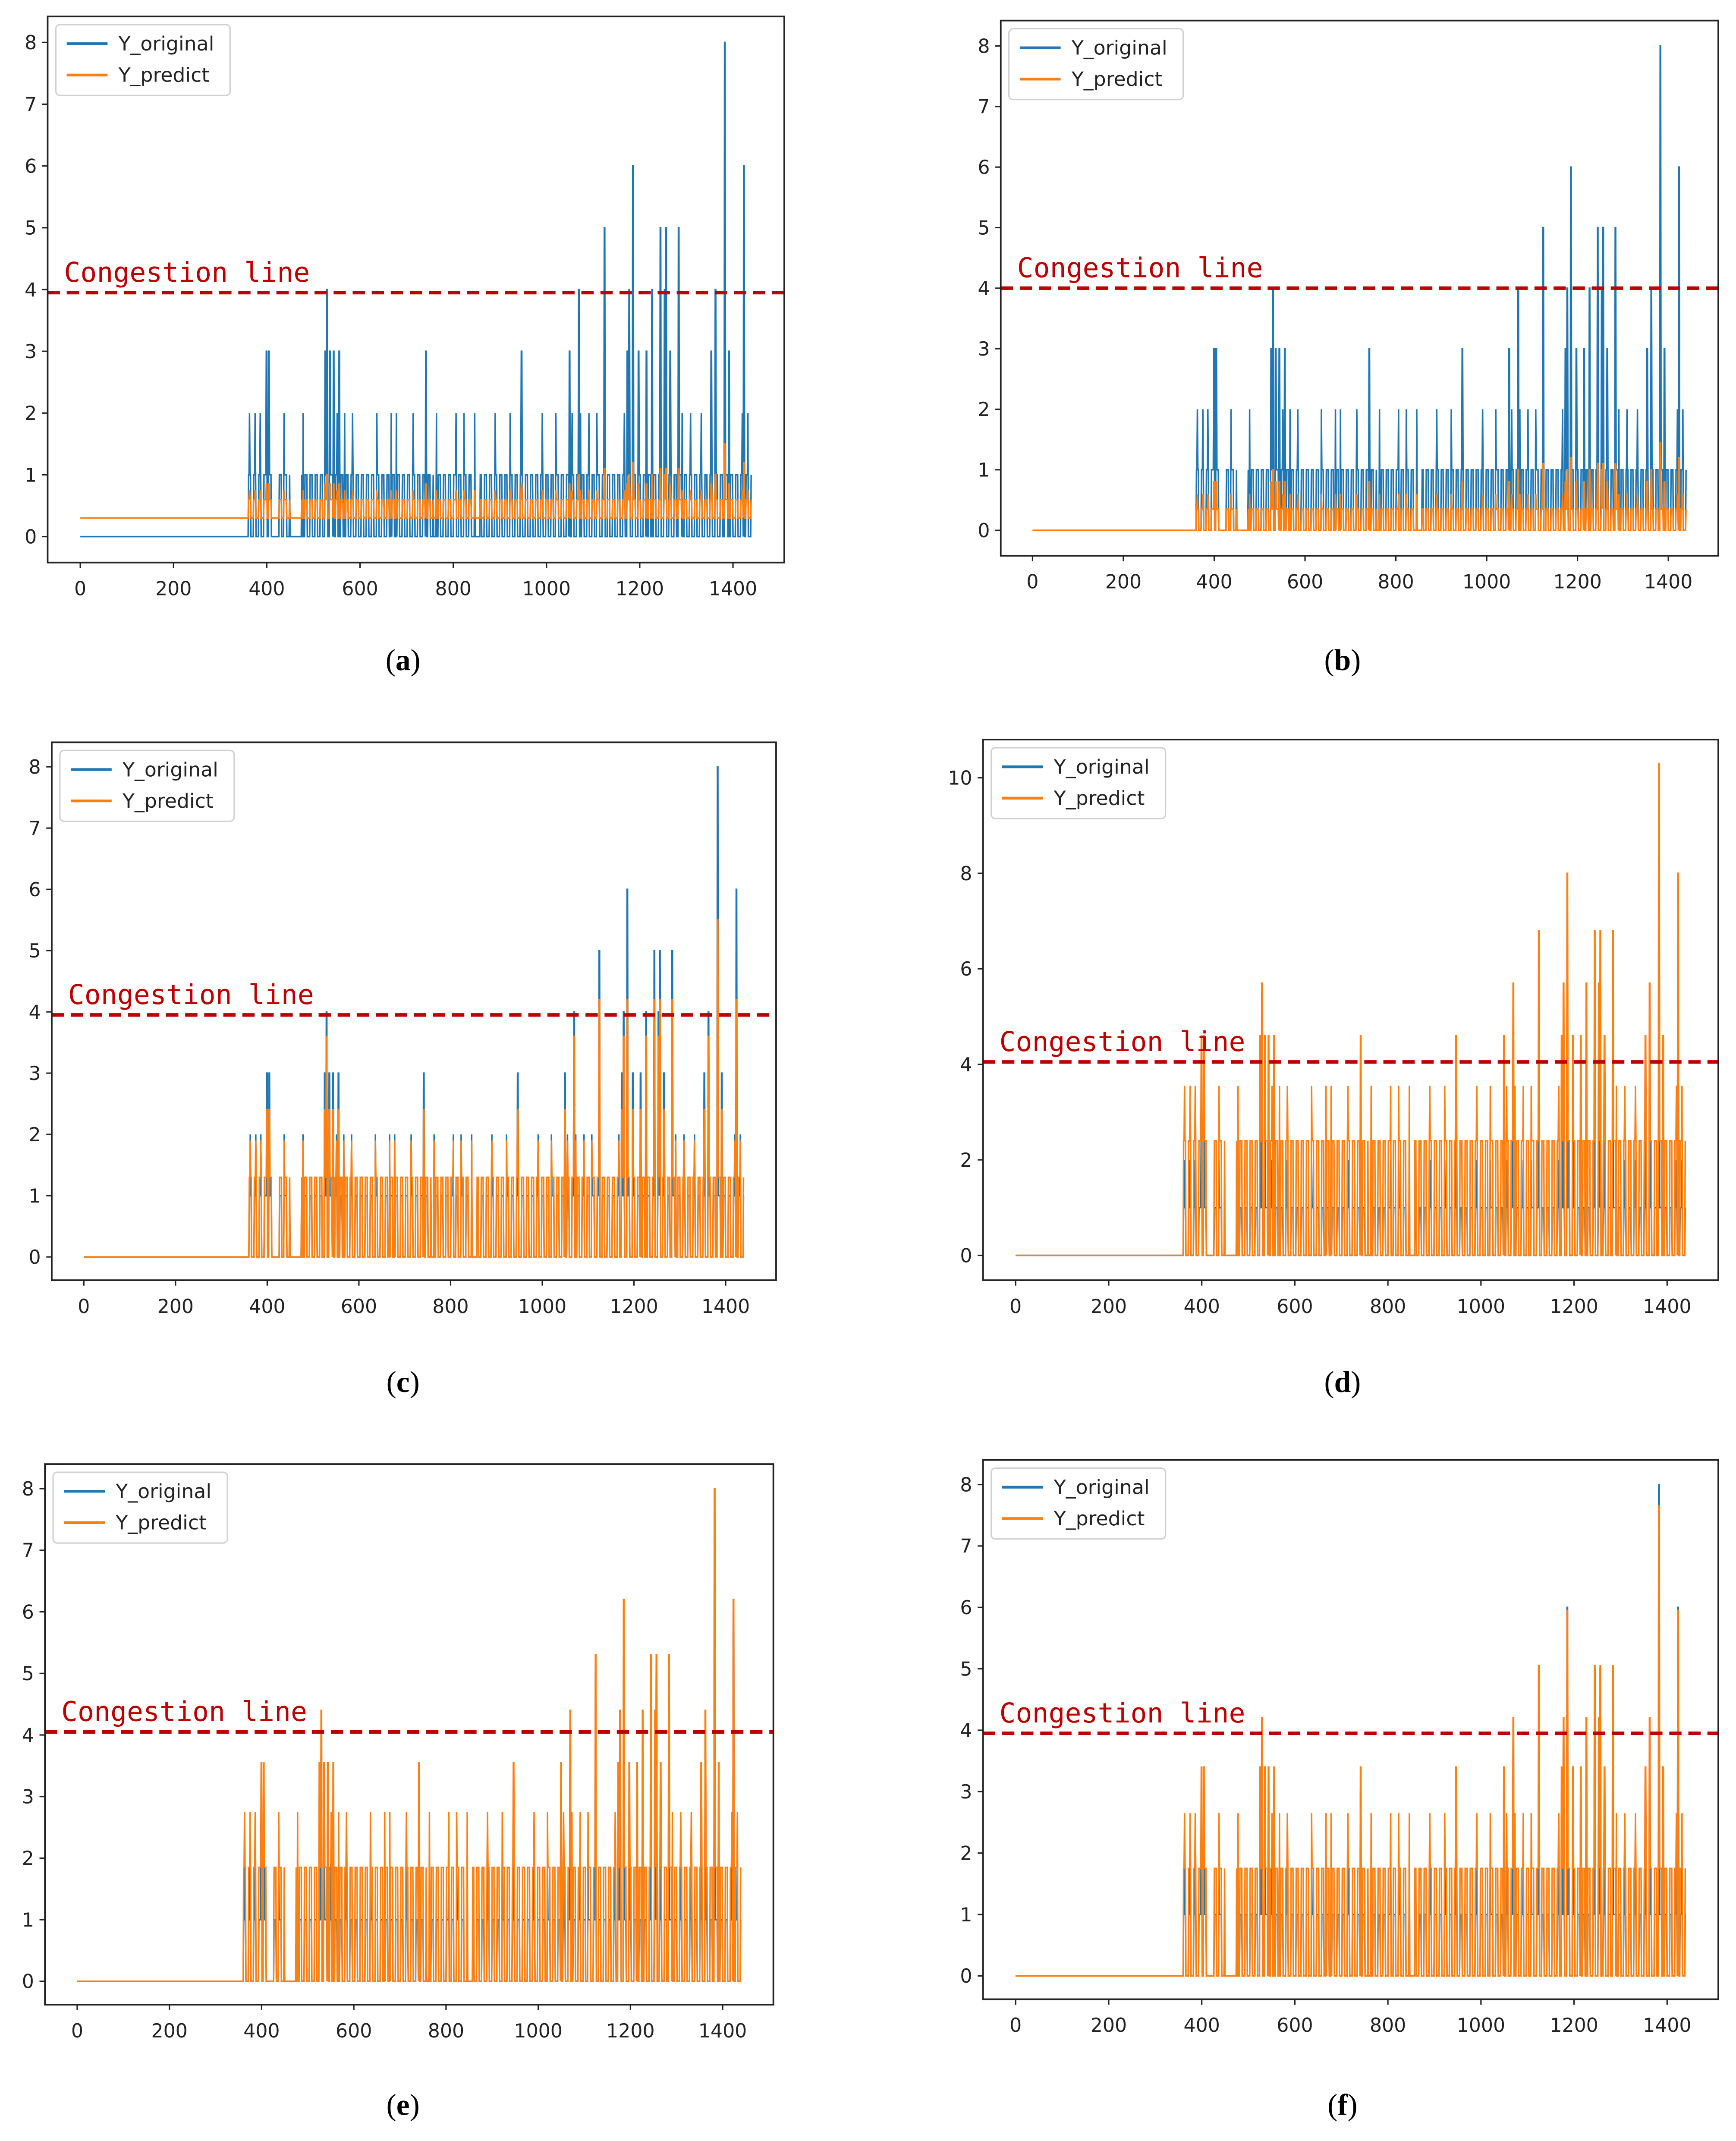 The image size is (1736, 2141). I want to click on panel-caption: (c), so click(403, 1382).